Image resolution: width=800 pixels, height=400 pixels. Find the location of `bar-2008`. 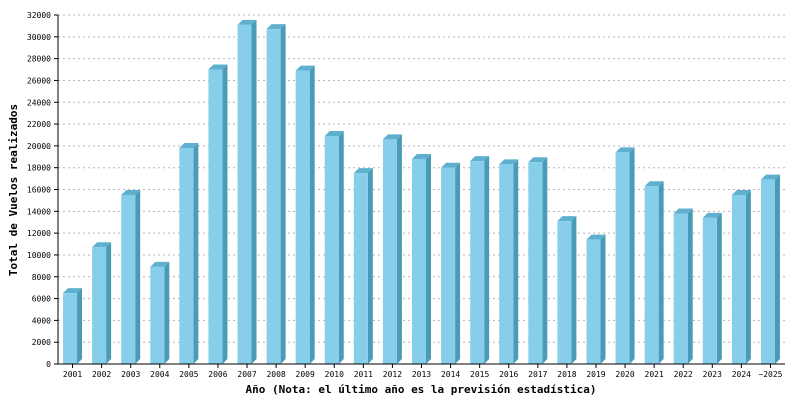

bar-2008 is located at coordinates (276, 194).